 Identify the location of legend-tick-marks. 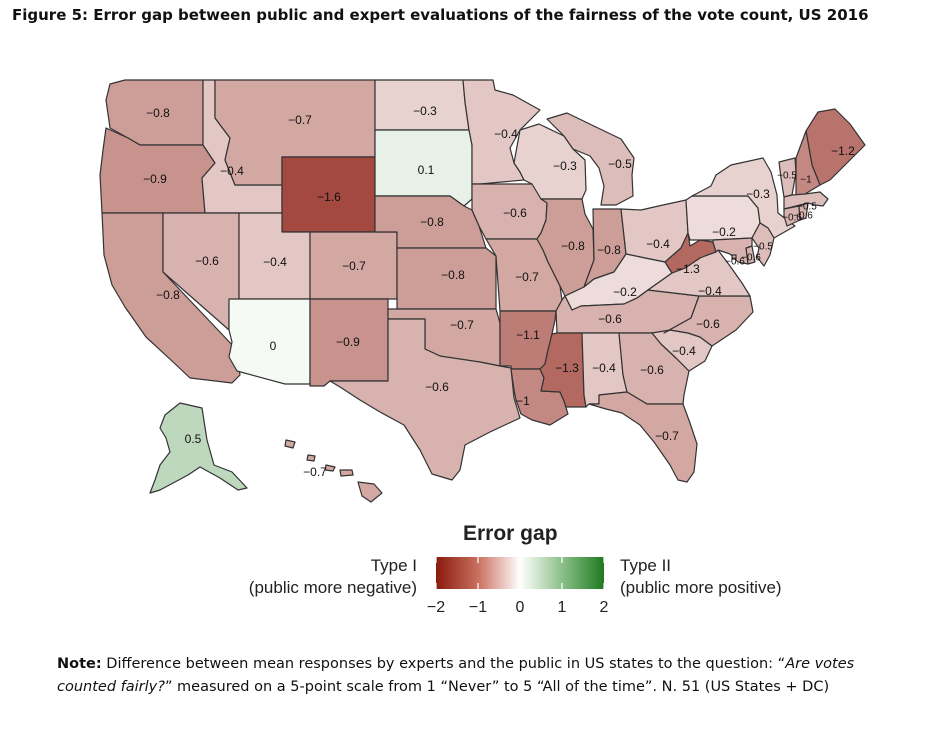
(520, 573).